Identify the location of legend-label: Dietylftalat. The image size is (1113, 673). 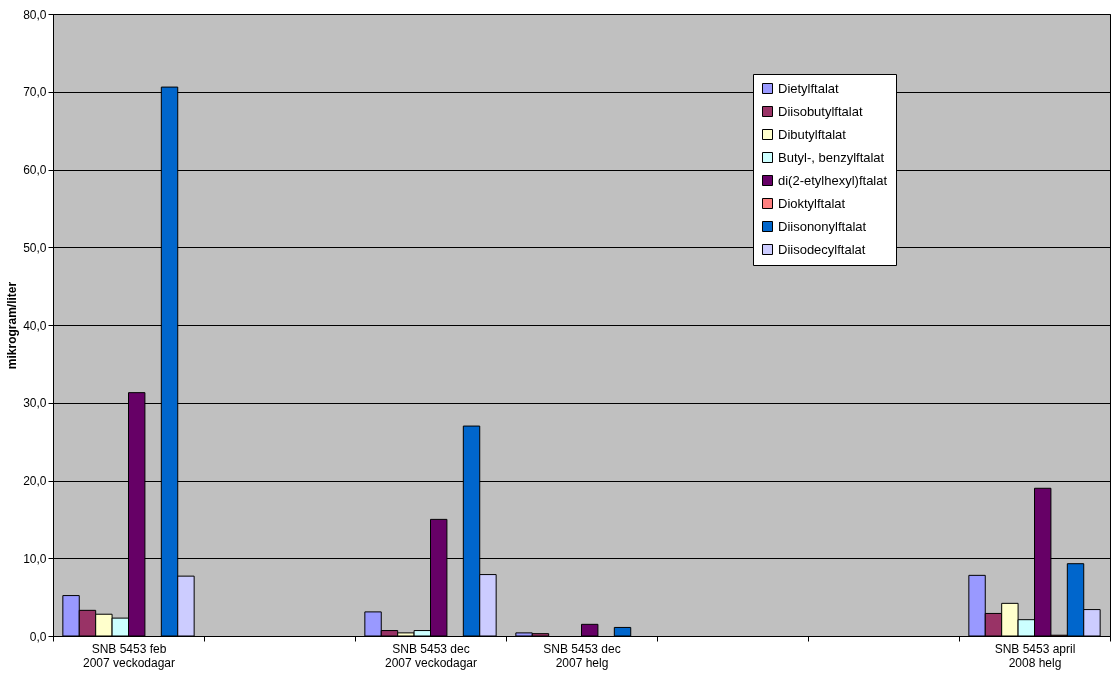
(809, 88).